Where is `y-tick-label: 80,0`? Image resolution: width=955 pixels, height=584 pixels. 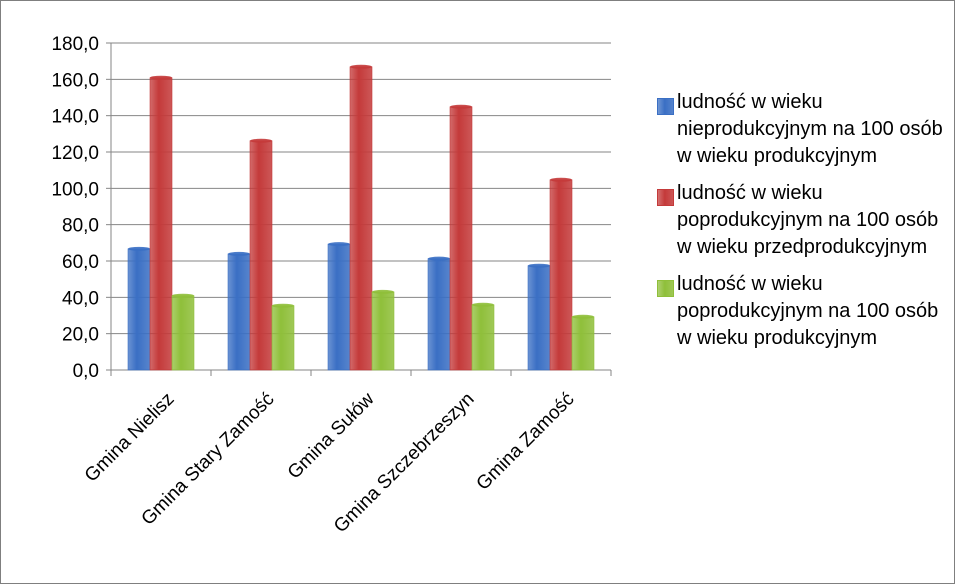
y-tick-label: 80,0 is located at coordinates (80, 226).